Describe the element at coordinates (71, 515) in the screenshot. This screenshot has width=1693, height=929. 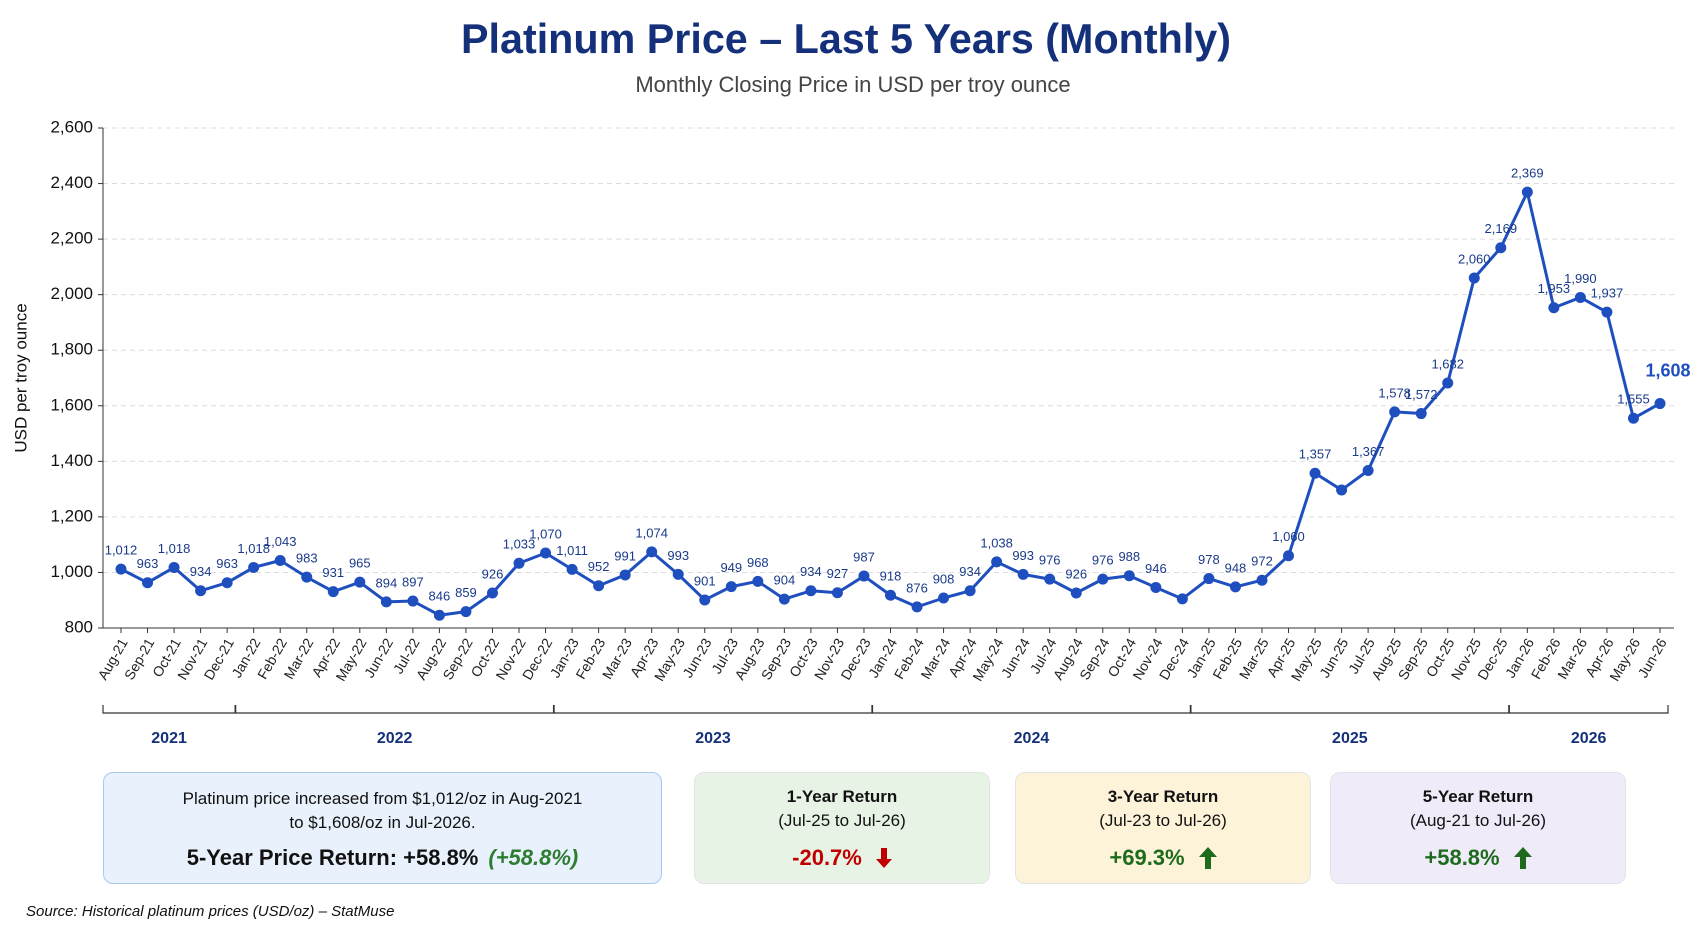
I see `y-tick-label: 1,200` at that location.